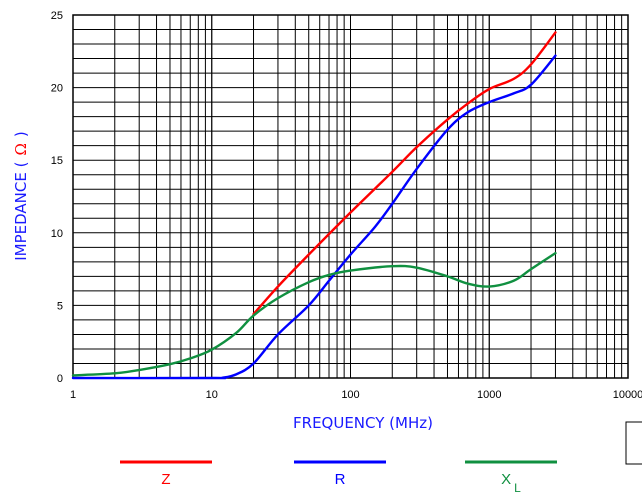 Image resolution: width=642 pixels, height=496 pixels. I want to click on y-axis-title-unit: Ω, so click(21, 149).